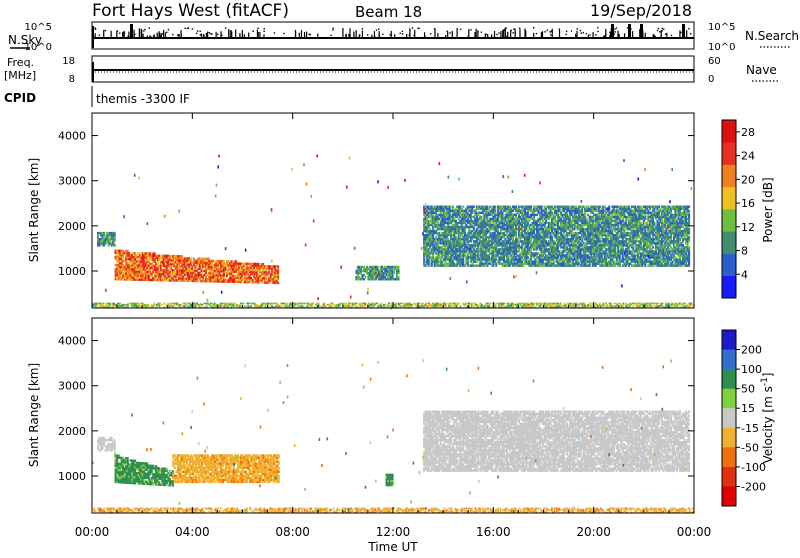 Image resolution: width=800 pixels, height=558 pixels. What do you see at coordinates (721, 27) in the screenshot?
I see `nsearch-tick-top: 10^5` at bounding box center [721, 27].